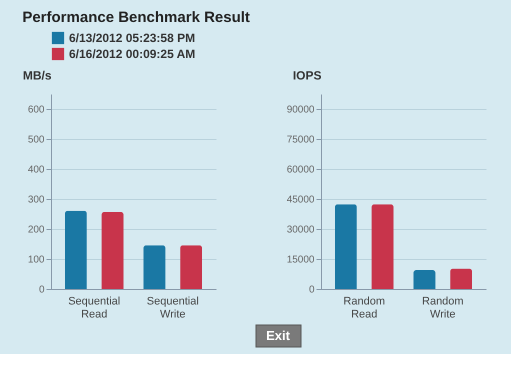 This screenshot has height=365, width=512. Describe the element at coordinates (132, 54) in the screenshot. I see `legend-label: 6/16/2012 00:09:25 AM` at that location.